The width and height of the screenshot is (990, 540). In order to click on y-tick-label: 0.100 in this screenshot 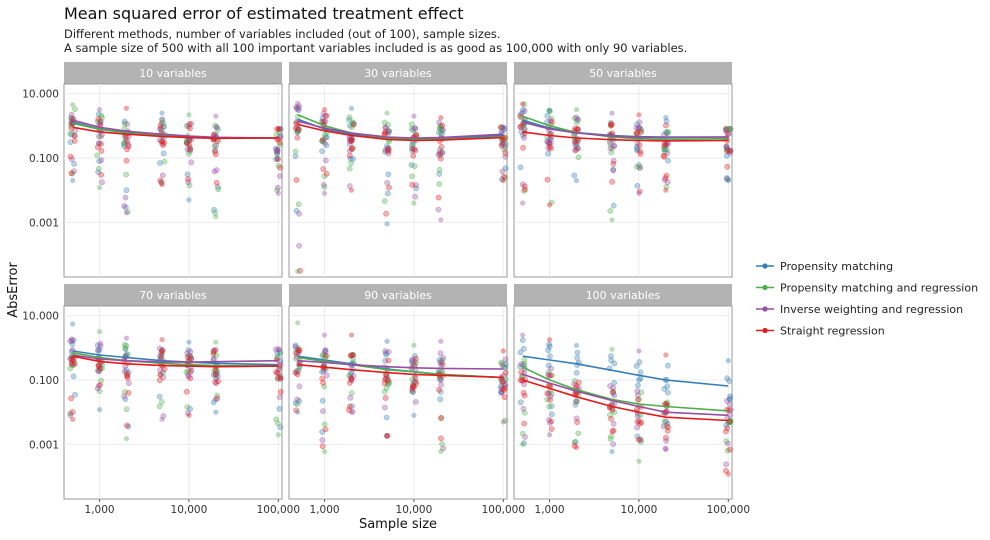, I will do `click(44, 381)`.